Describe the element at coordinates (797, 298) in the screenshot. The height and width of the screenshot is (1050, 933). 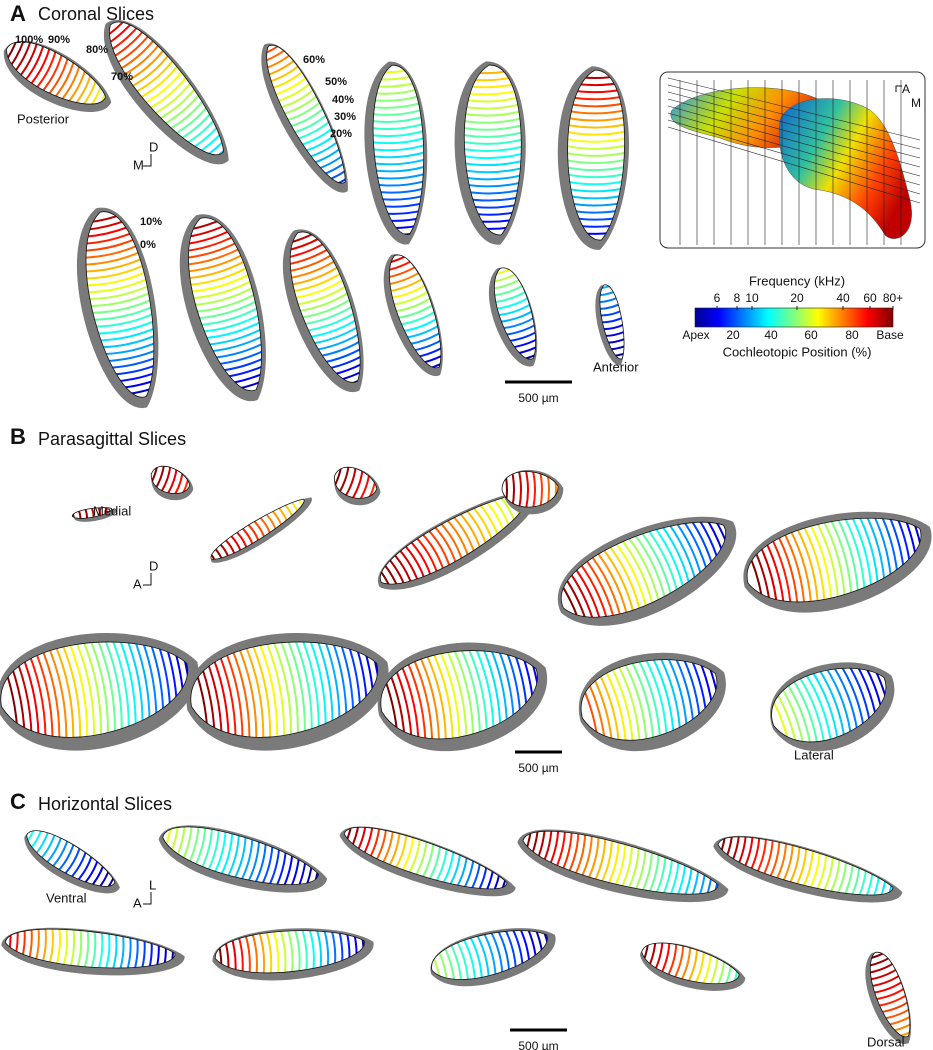
I see `colorbar-tick-label: 20` at that location.